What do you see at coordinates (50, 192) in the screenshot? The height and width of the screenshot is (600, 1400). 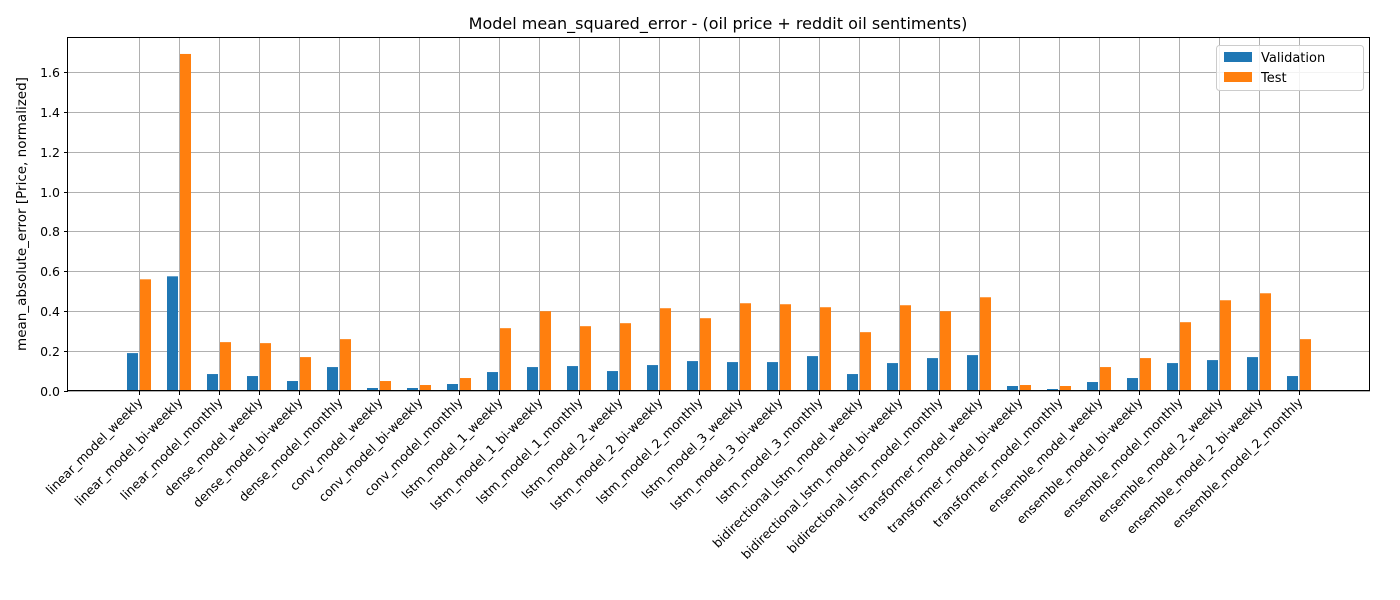 I see `y-tick-label: 1.0` at bounding box center [50, 192].